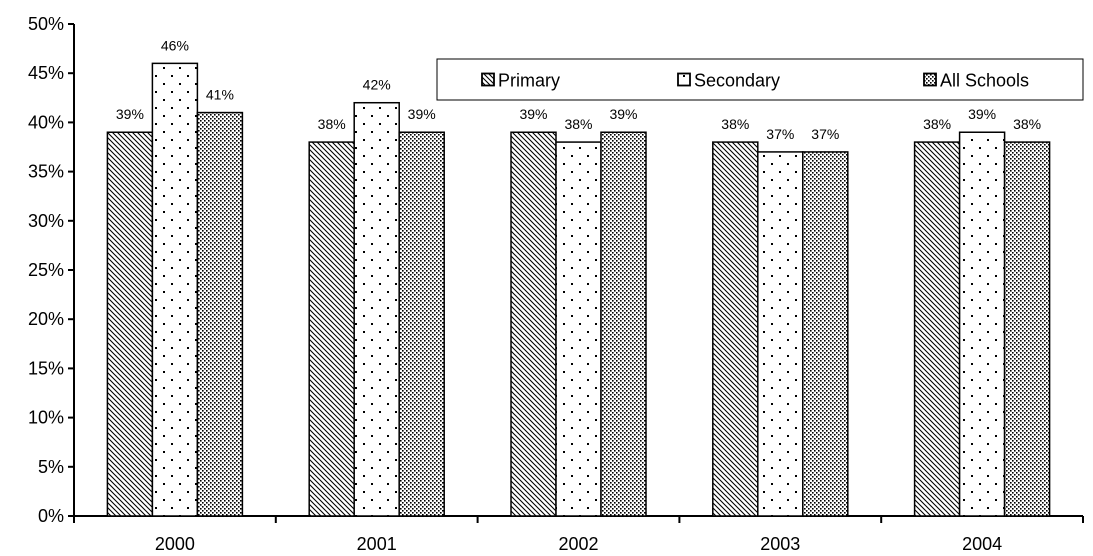 The image size is (1093, 556). Describe the element at coordinates (780, 544) in the screenshot. I see `x-tick-label: 2003` at that location.